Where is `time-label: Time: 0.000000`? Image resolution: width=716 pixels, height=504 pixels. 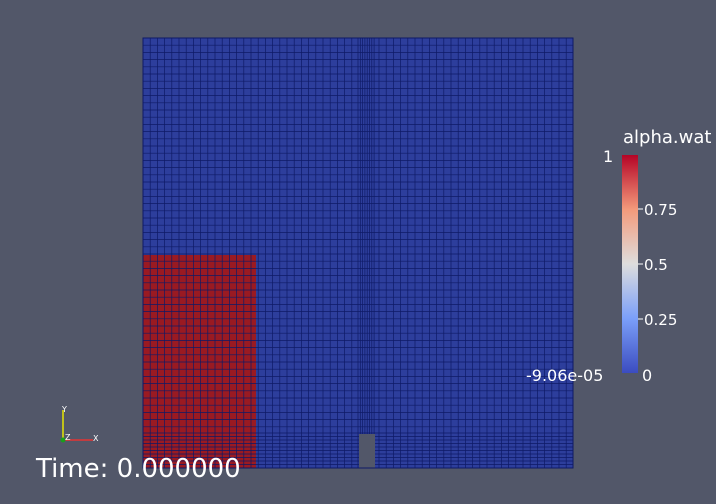
time-label: Time: 0.000000 is located at coordinates (138, 469).